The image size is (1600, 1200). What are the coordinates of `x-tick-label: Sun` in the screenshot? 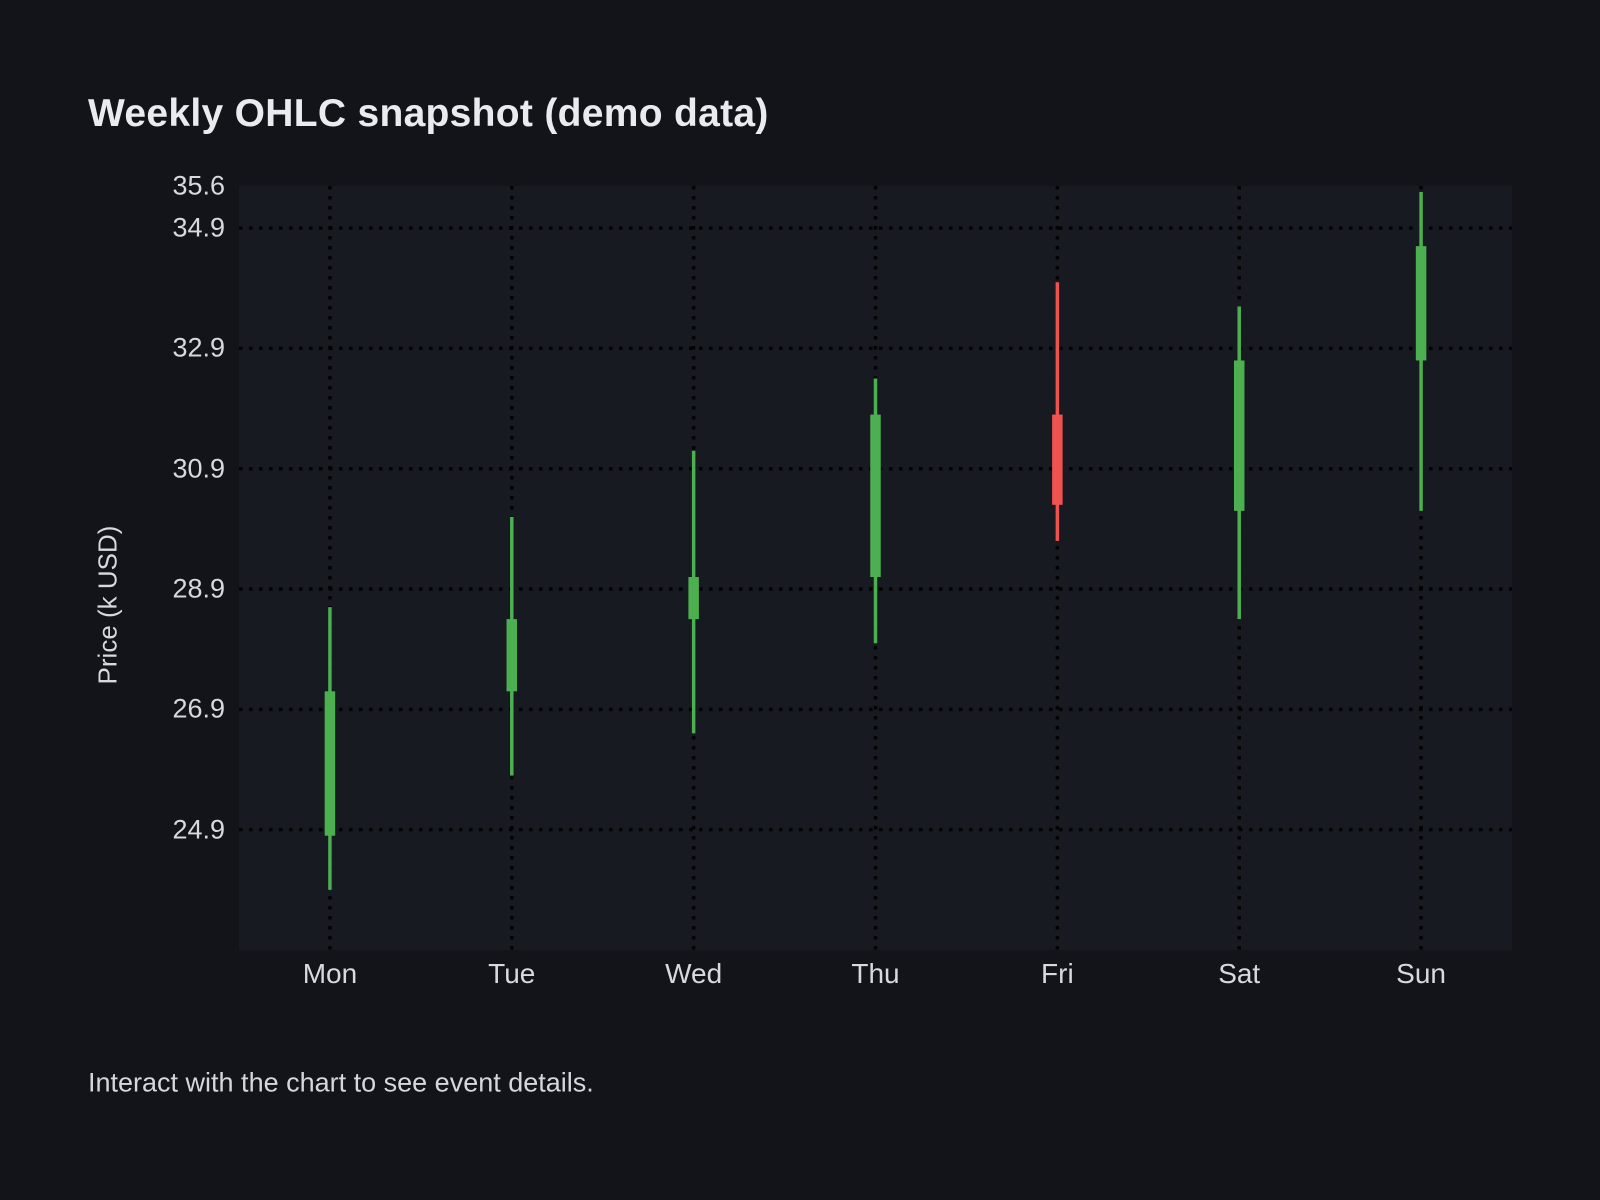 It's located at (1421, 973).